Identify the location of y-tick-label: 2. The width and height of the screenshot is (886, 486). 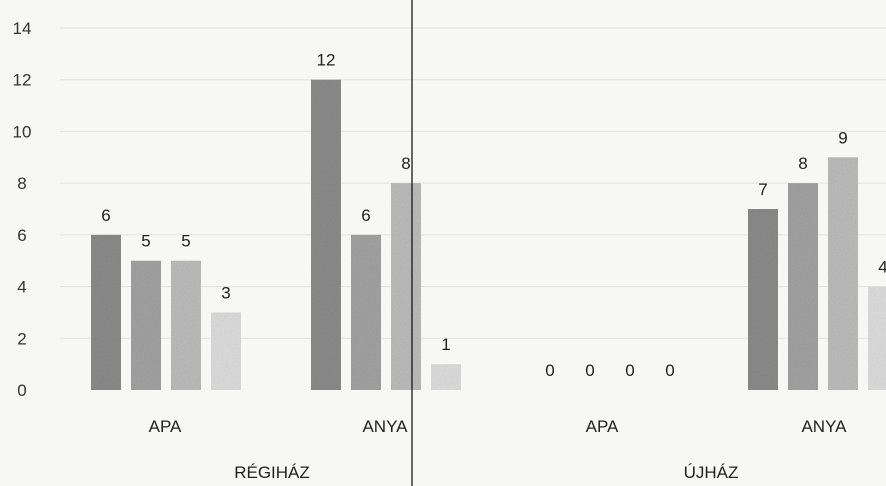
(21, 338).